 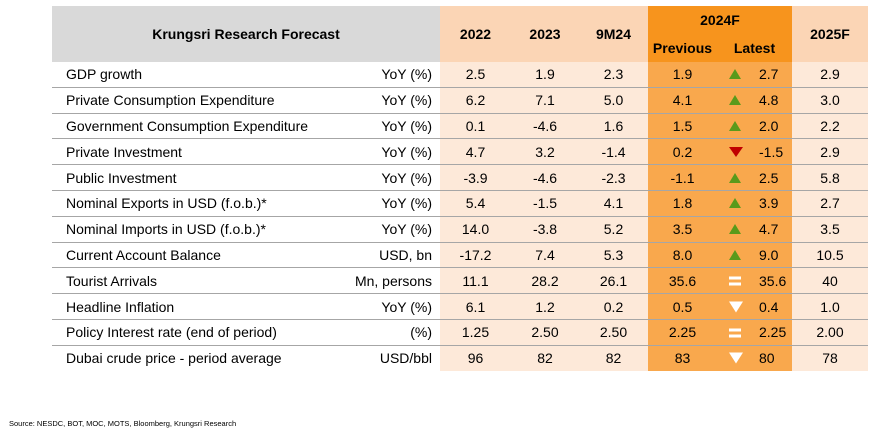 What do you see at coordinates (736, 151) in the screenshot?
I see `arrow-down-icon` at bounding box center [736, 151].